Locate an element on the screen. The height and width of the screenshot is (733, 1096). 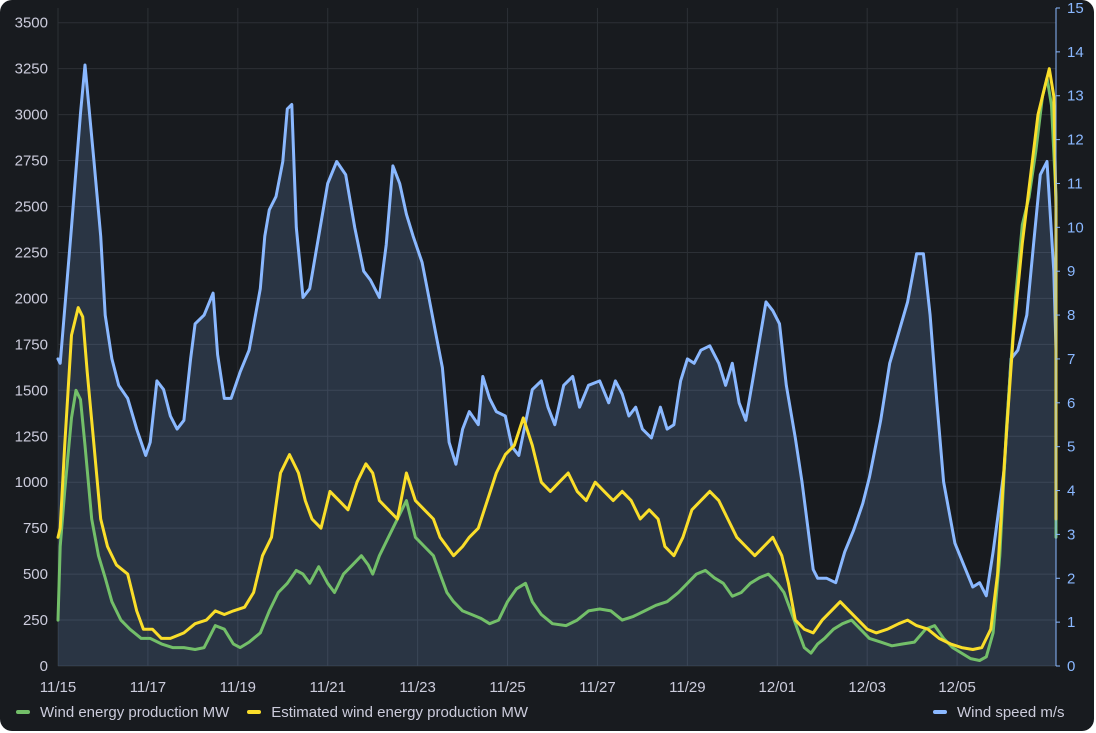
y-right-tick-label: 3 is located at coordinates (1071, 534).